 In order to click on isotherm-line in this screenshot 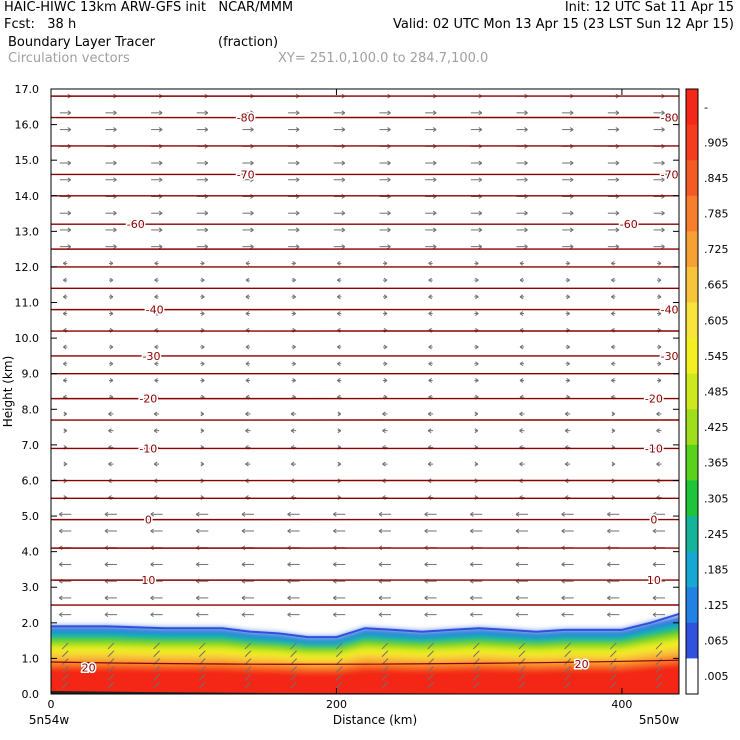, I will do `click(365, 224)`.